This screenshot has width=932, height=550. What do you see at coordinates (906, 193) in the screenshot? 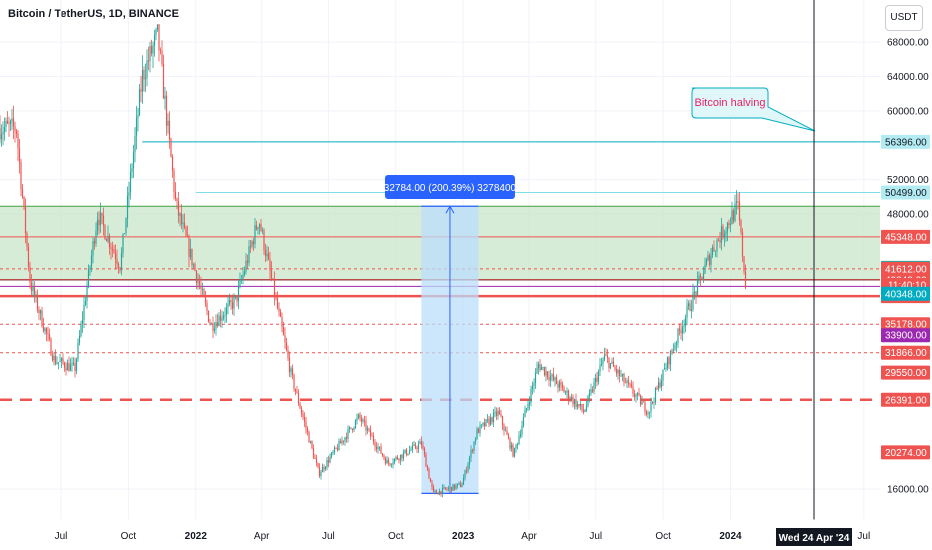
I see `price-tag-label: 50499.00` at bounding box center [906, 193].